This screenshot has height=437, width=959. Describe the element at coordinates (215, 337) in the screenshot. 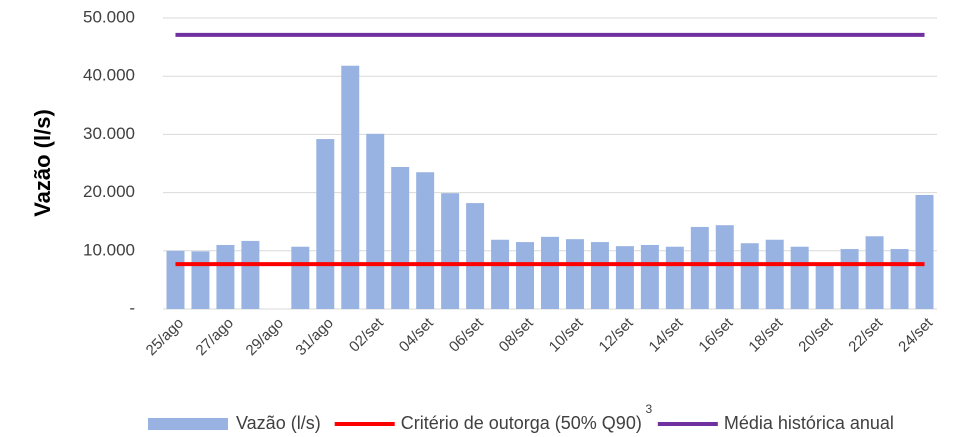

I see `x-tick-label: 27/ago` at that location.